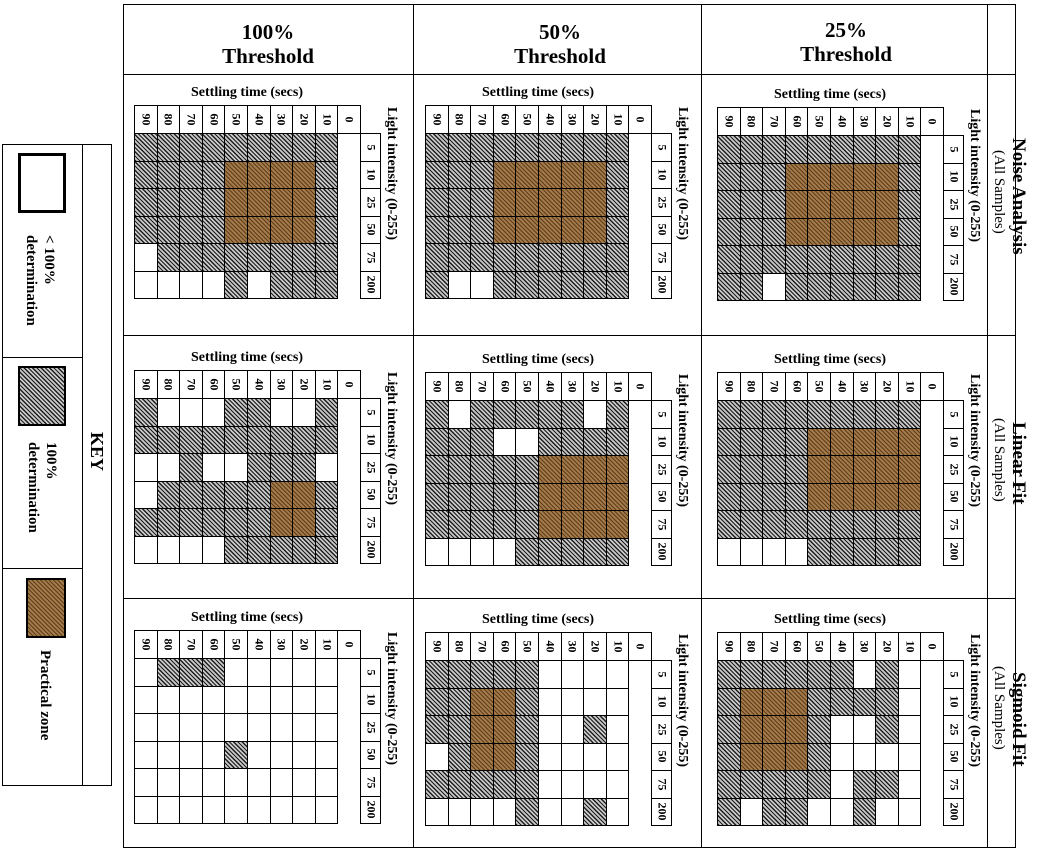 Image resolution: width=1039 pixels, height=862 pixels. What do you see at coordinates (999, 708) in the screenshot?
I see `row-header-sub: (All Samples)` at bounding box center [999, 708].